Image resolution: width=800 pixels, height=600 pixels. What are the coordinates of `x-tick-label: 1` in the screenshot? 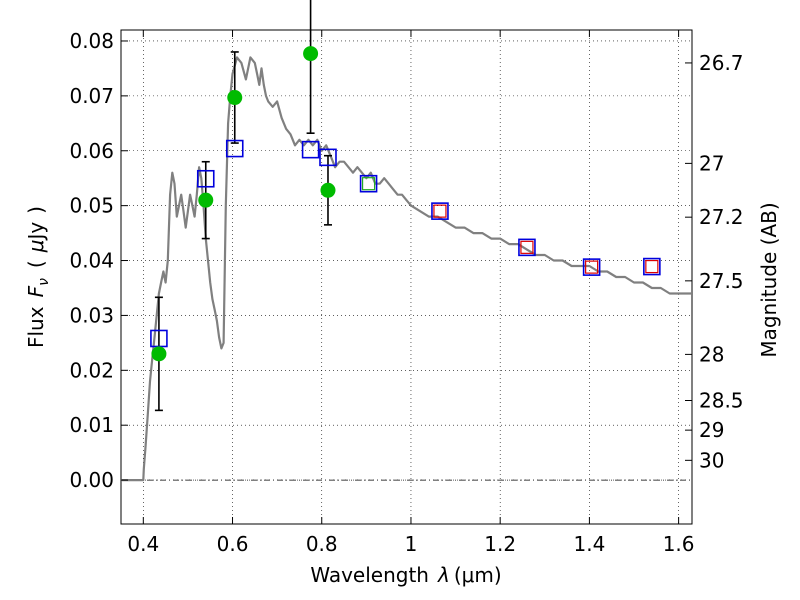 It's located at (411, 544).